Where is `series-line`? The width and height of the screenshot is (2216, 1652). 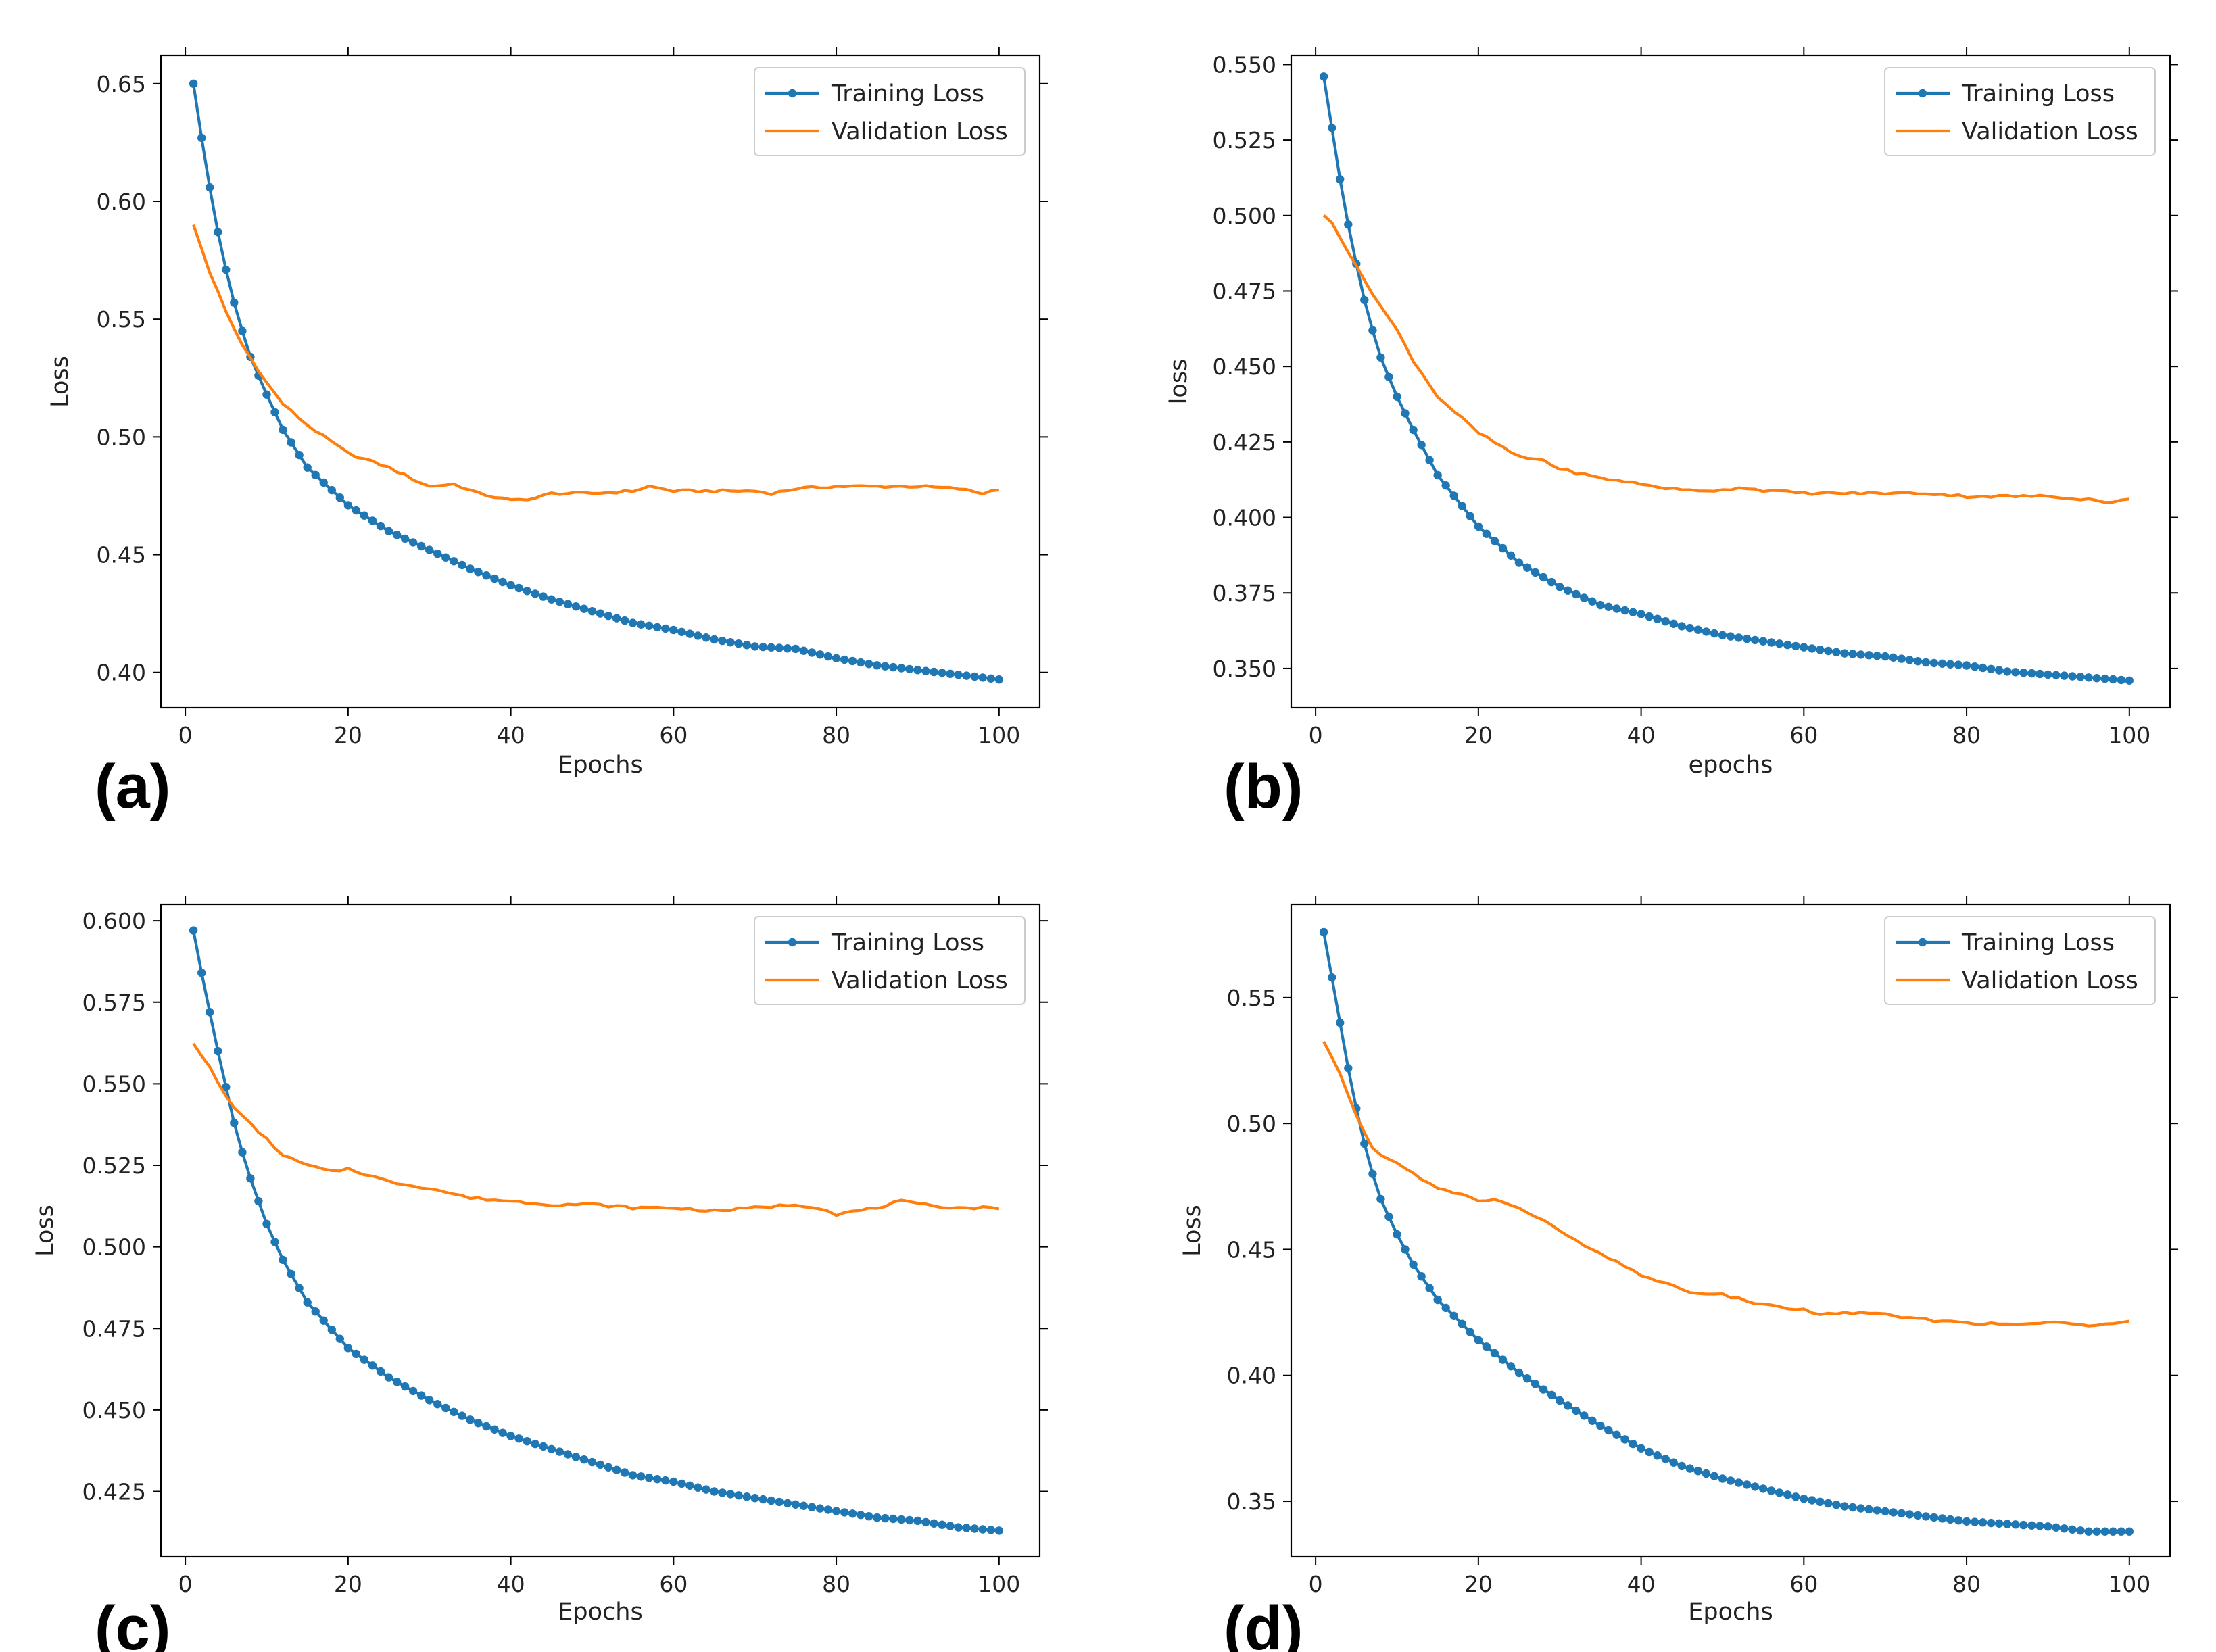
series-line is located at coordinates (1726, 359).